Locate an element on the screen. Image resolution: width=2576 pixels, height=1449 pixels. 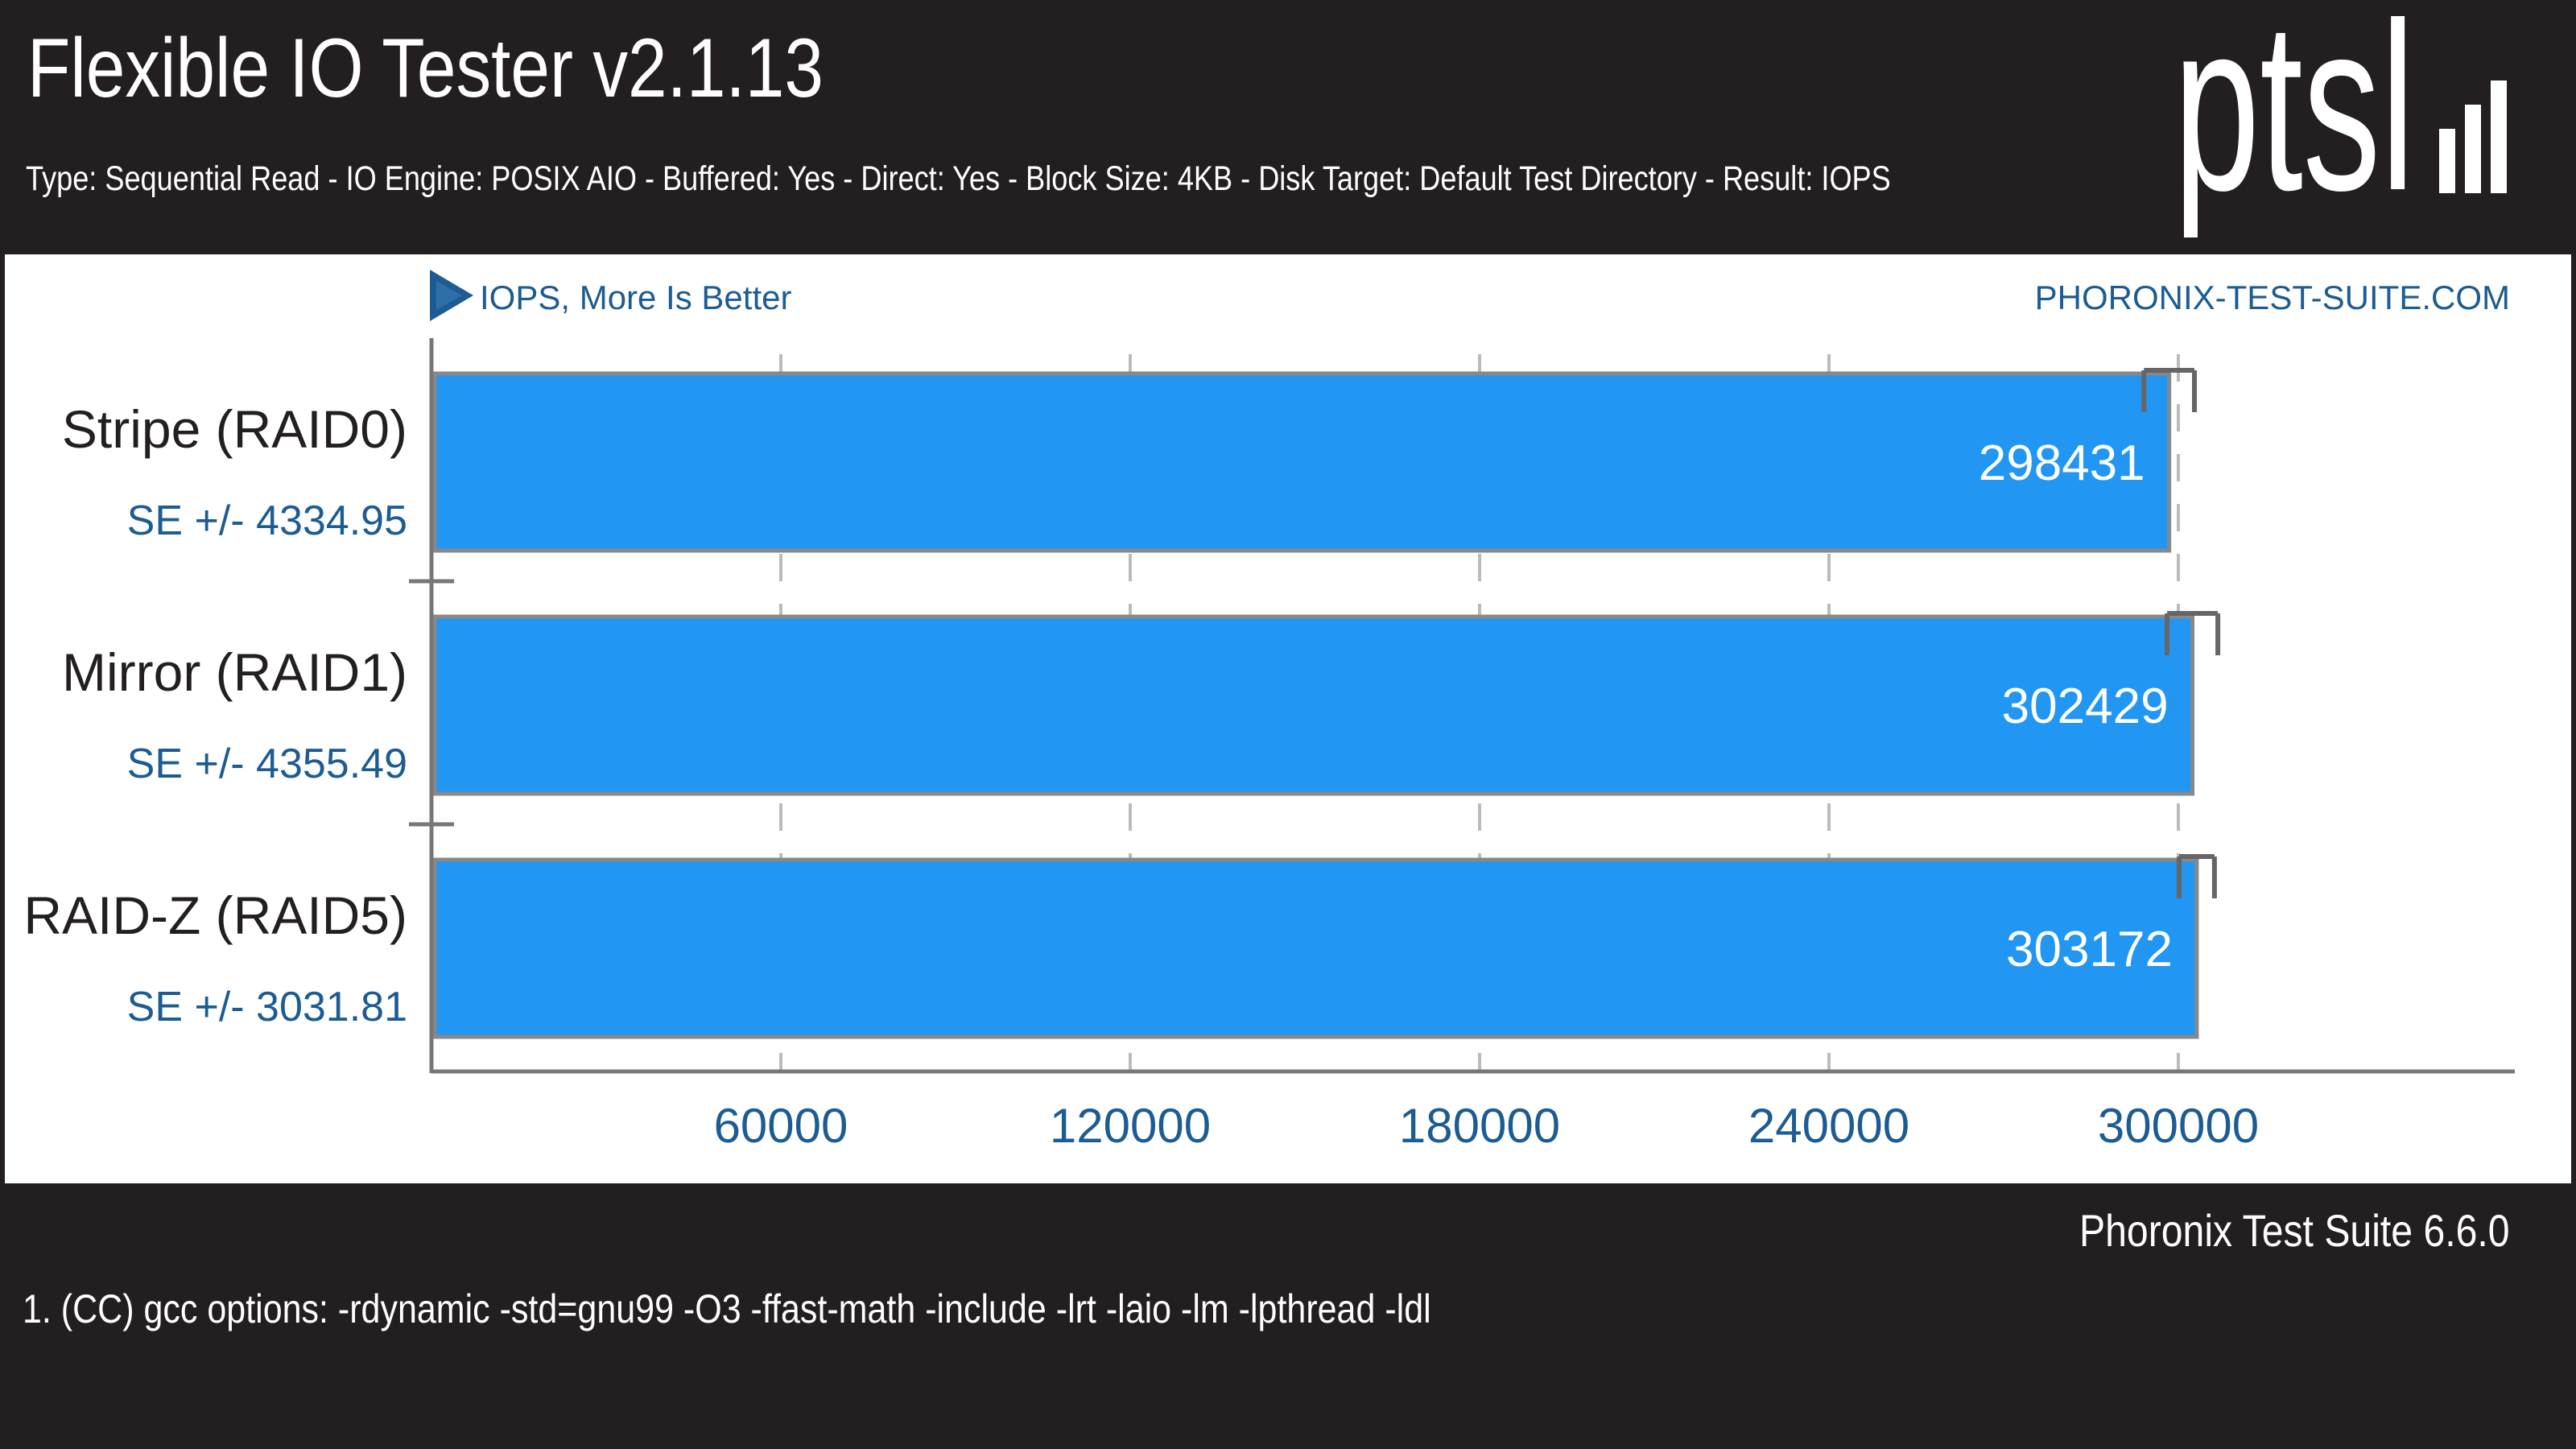
x-tick-label: 300000 is located at coordinates (2178, 1126).